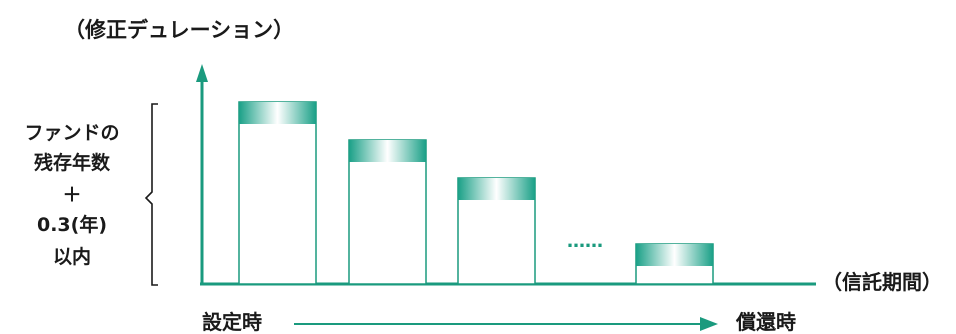  Describe the element at coordinates (179, 30) in the screenshot. I see `y-axis-title: （修正デュレーション）` at that location.